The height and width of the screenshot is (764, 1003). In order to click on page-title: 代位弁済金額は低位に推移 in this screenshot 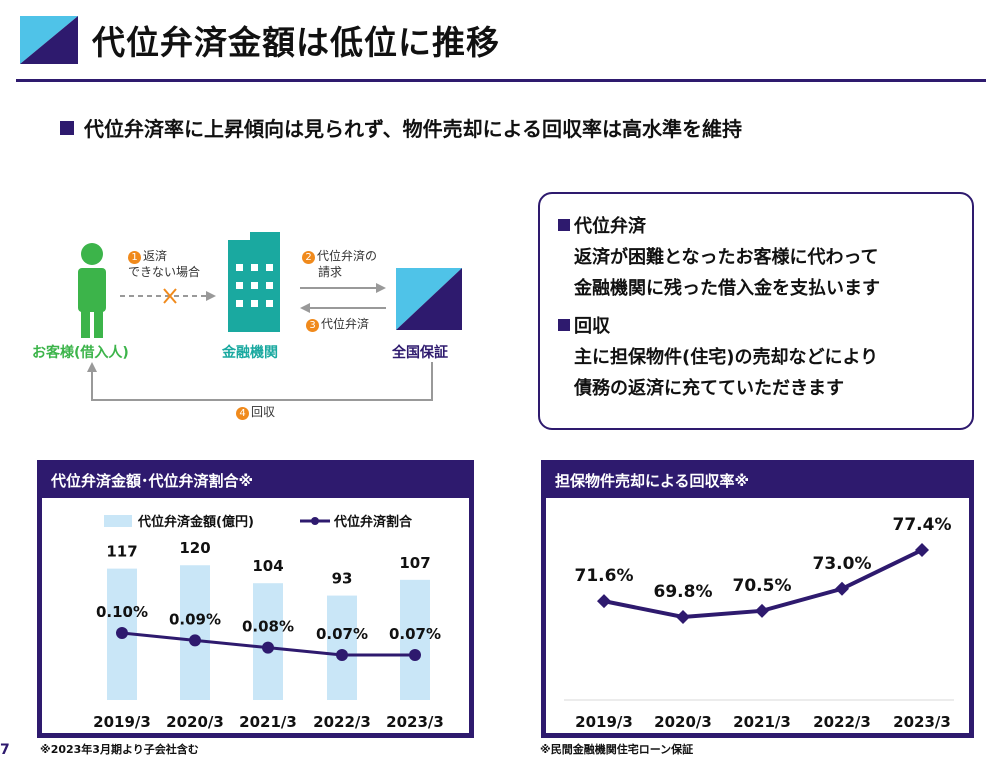, I will do `click(296, 42)`.